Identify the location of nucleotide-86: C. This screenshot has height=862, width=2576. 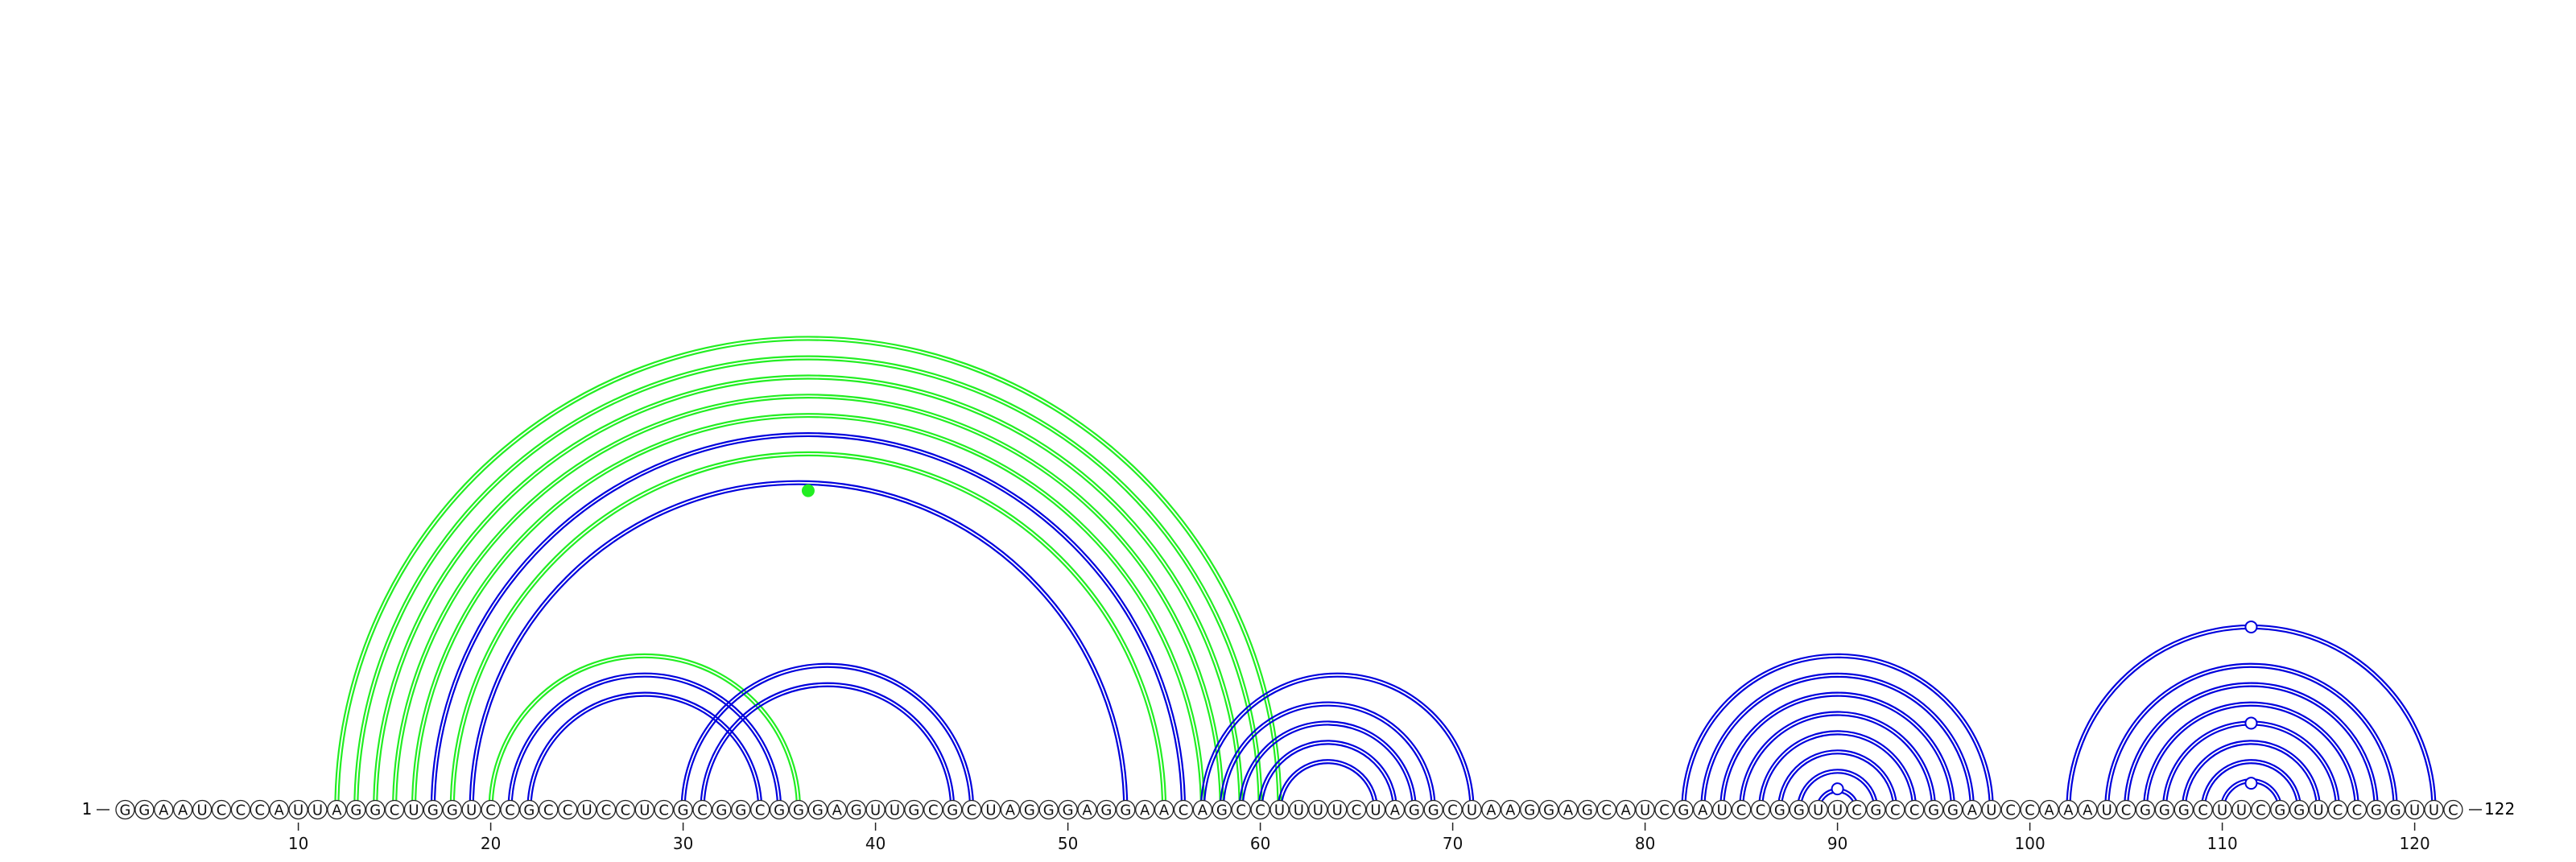
(1761, 810).